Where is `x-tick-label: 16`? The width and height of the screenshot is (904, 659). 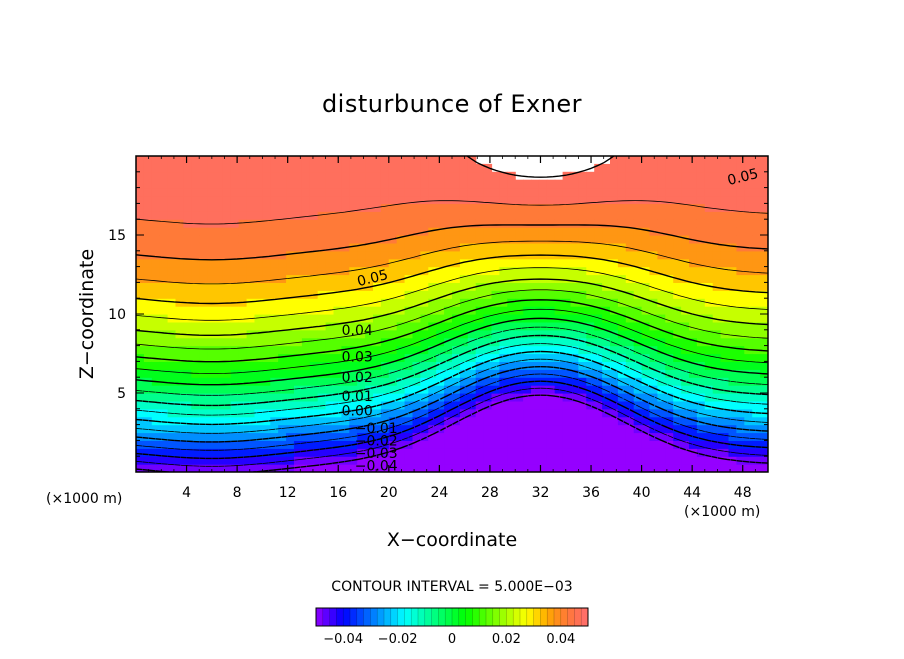
x-tick-label: 16 is located at coordinates (338, 493).